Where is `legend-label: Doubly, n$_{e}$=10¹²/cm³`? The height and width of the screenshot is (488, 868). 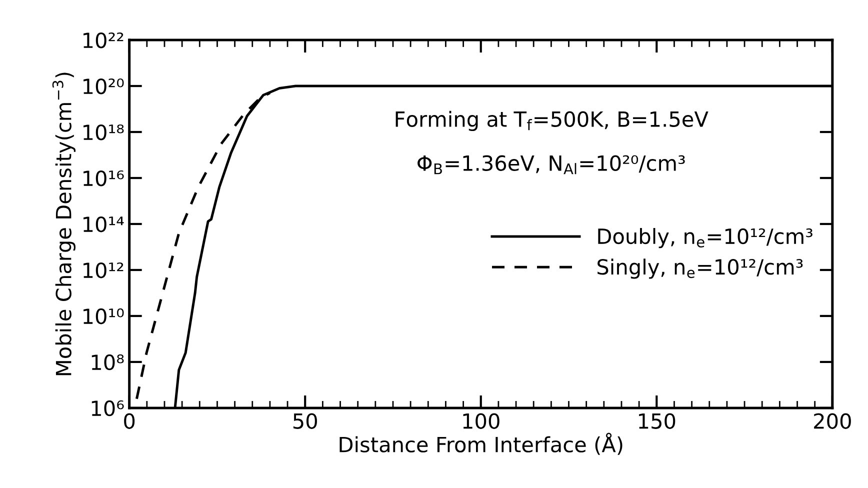
legend-label: Doubly, n$_{e}$=10¹²/cm³ is located at coordinates (705, 238).